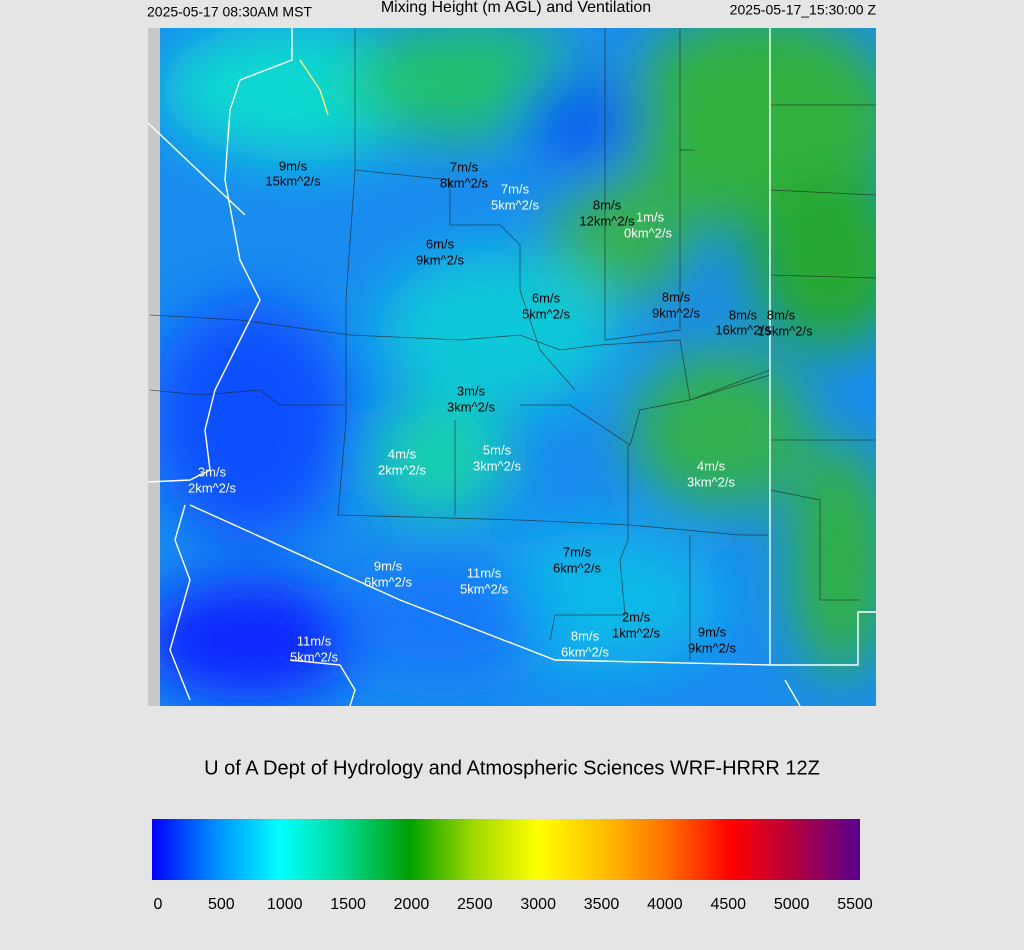 Image resolution: width=1024 pixels, height=950 pixels. Describe the element at coordinates (348, 904) in the screenshot. I see `colorbar-tick-label: 1500` at that location.